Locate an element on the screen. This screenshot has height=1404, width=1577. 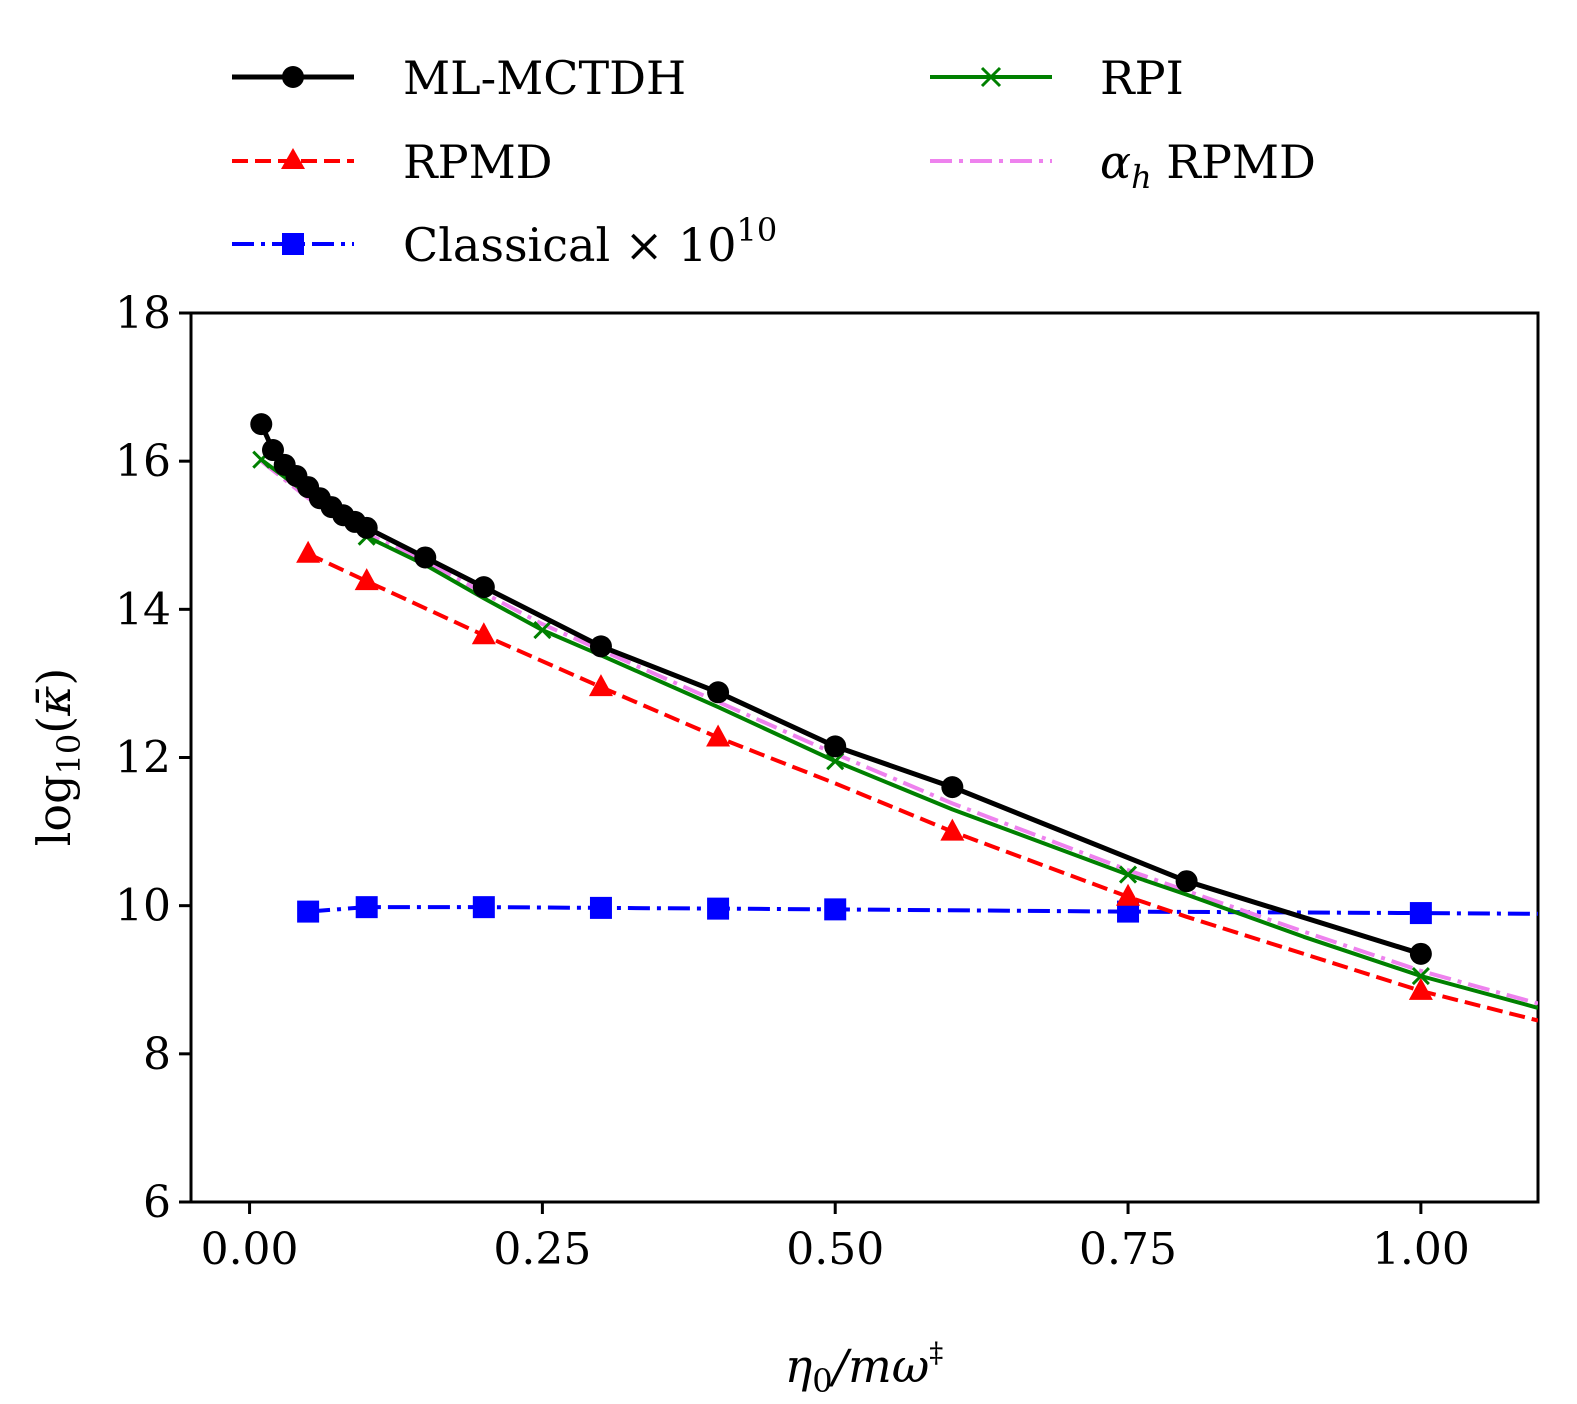
legend-entry-ml-mctdh: ML-MCTDH is located at coordinates (459, 78).